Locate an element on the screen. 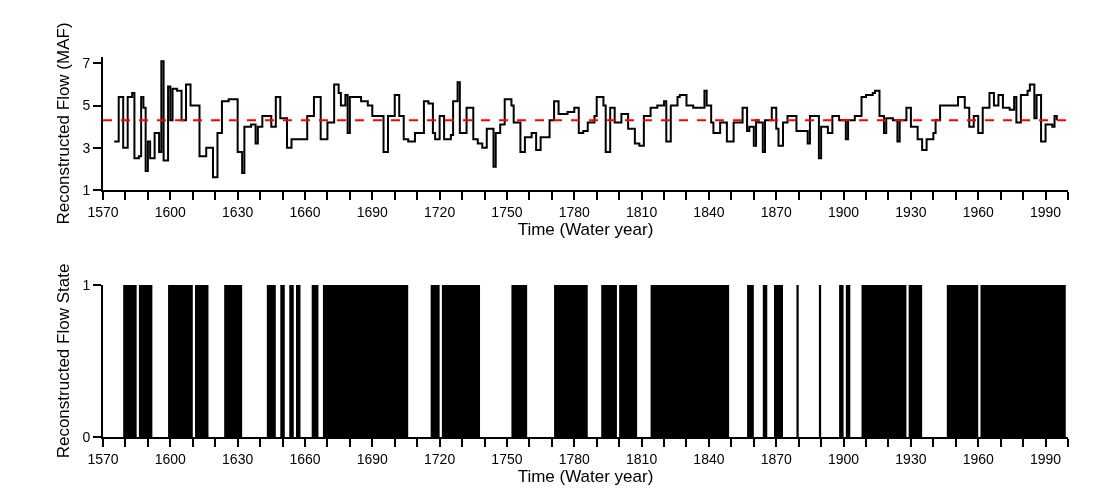 The height and width of the screenshot is (493, 1099). y-axis-title: Reconstructed Flow State is located at coordinates (64, 361).